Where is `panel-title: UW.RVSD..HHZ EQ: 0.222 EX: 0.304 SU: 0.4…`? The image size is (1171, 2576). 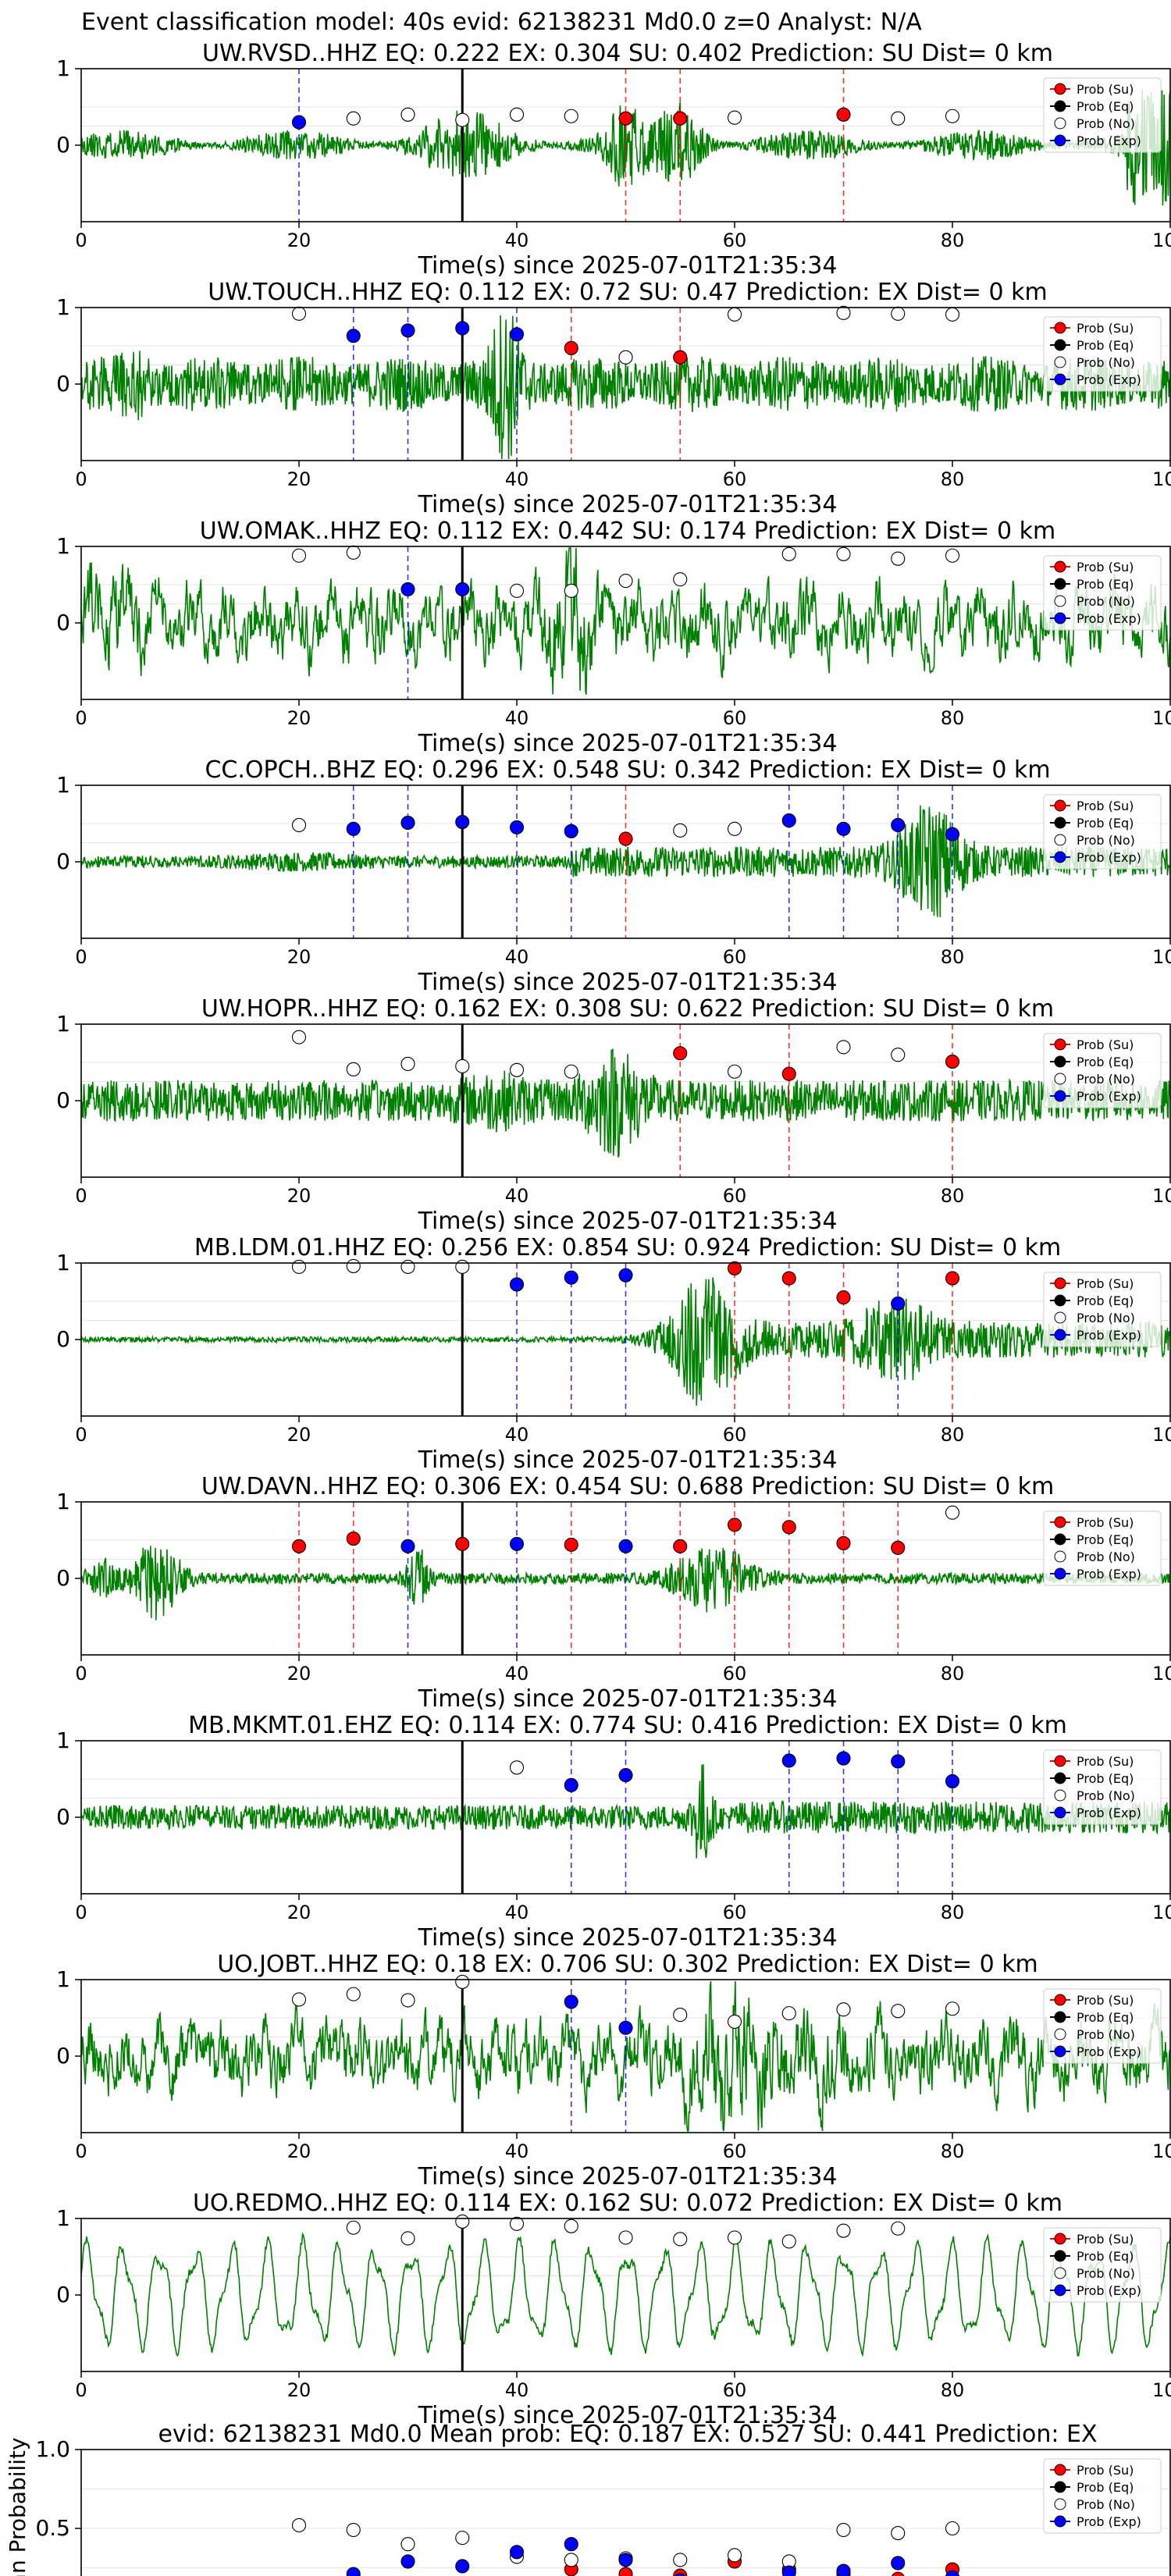 panel-title: UW.RVSD..HHZ EQ: 0.222 EX: 0.304 SU: 0.4… is located at coordinates (627, 53).